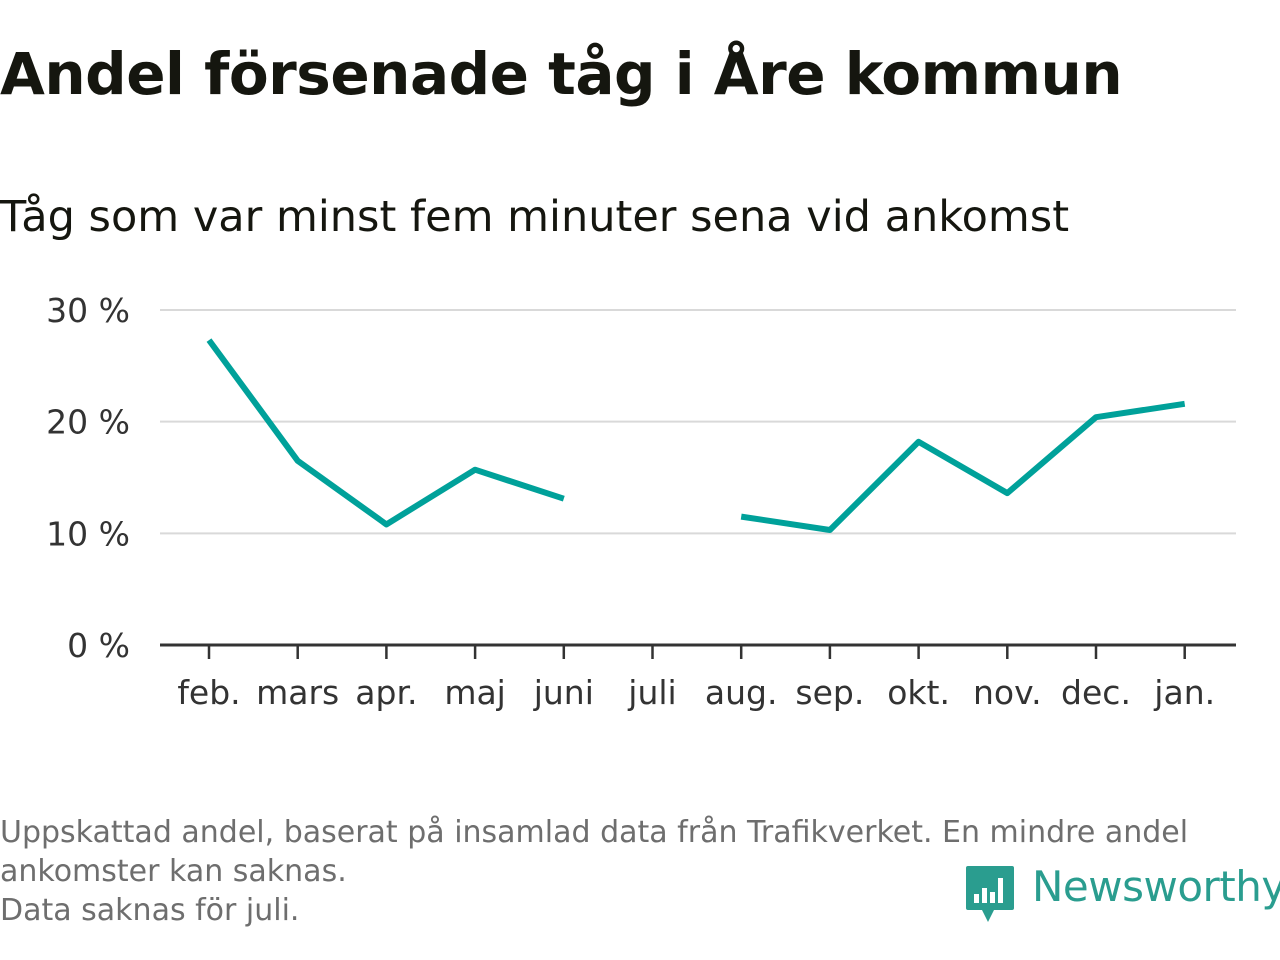 This screenshot has width=1280, height=960. I want to click on y-tick-label: 20 %, so click(88, 422).